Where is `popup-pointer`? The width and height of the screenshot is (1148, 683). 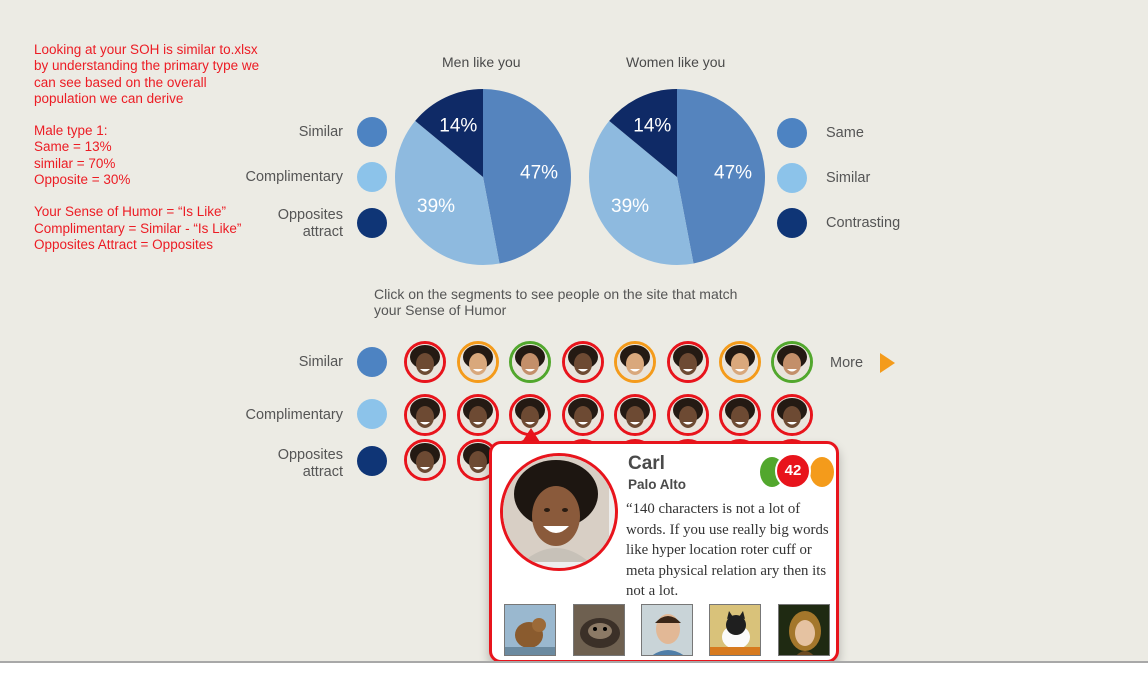
popup-pointer is located at coordinates (531, 435).